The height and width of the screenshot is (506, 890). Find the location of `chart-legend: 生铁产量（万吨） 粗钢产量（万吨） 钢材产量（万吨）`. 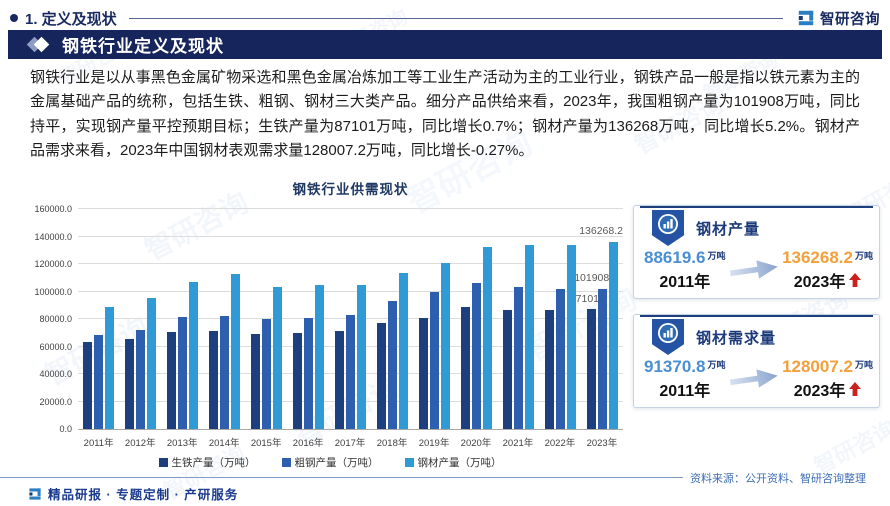

chart-legend: 生铁产量（万吨） 粗钢产量（万吨） 钢材产量（万吨） is located at coordinates (330, 462).